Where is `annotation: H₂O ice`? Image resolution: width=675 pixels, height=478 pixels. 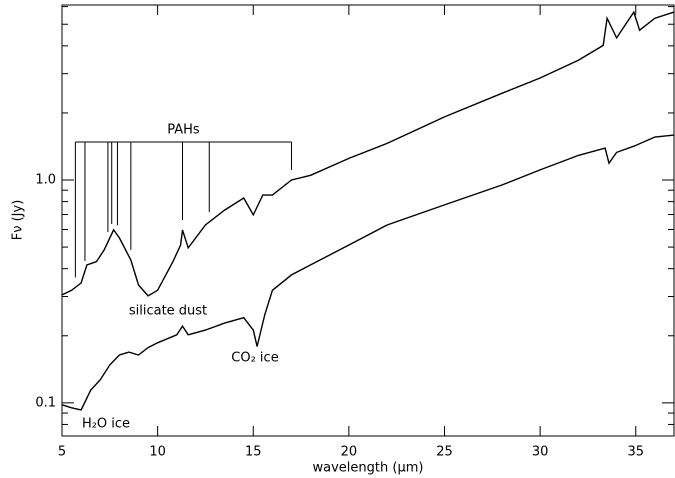
annotation: H₂O ice is located at coordinates (106, 424).